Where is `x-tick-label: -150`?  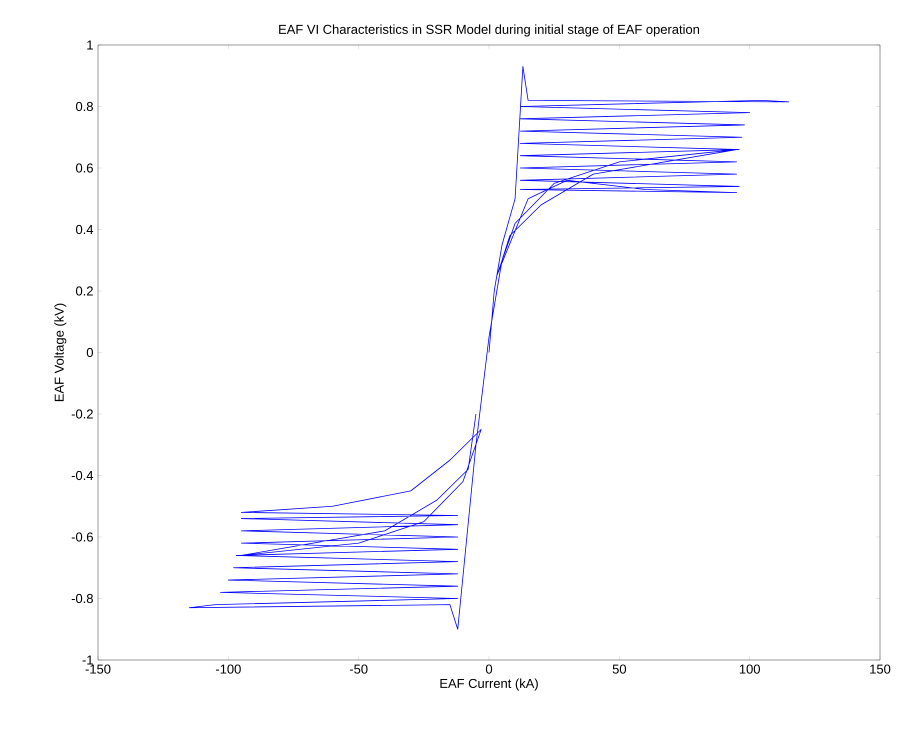
x-tick-label: -150 is located at coordinates (98, 669).